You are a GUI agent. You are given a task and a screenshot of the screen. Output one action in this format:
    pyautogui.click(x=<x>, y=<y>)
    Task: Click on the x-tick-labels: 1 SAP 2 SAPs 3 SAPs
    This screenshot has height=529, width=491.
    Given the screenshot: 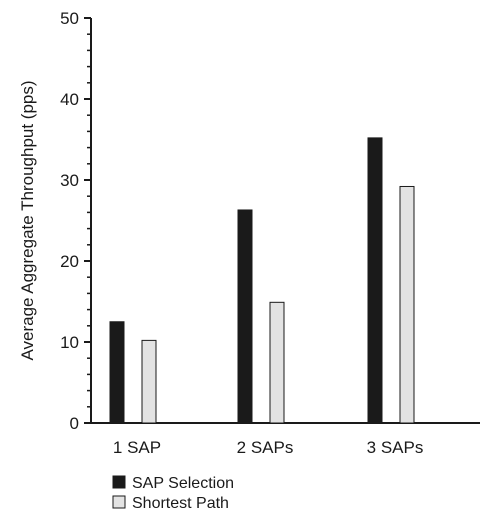 What is the action you would take?
    pyautogui.click(x=268, y=447)
    